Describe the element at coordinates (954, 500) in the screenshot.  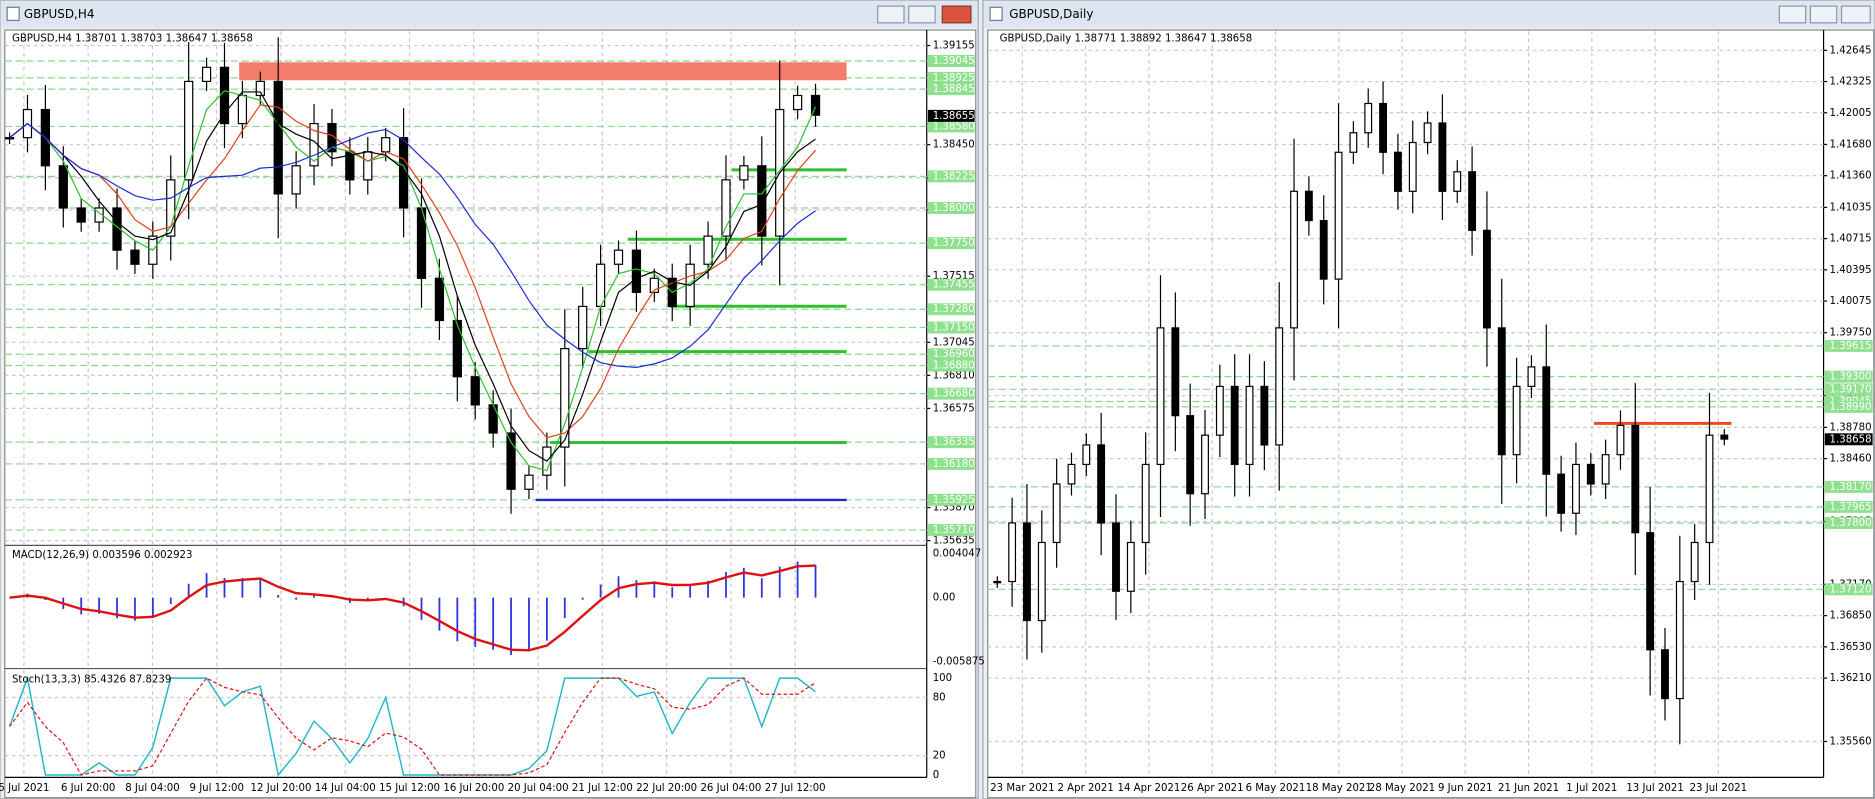
I see `level-label: 1.35925` at that location.